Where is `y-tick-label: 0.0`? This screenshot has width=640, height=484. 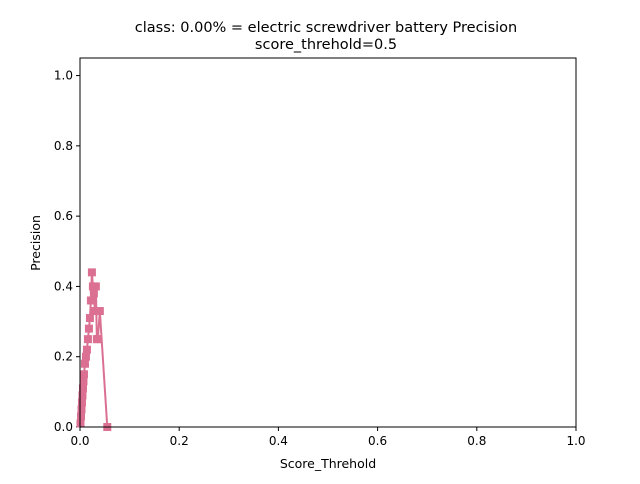
y-tick-label: 0.0 is located at coordinates (63, 427).